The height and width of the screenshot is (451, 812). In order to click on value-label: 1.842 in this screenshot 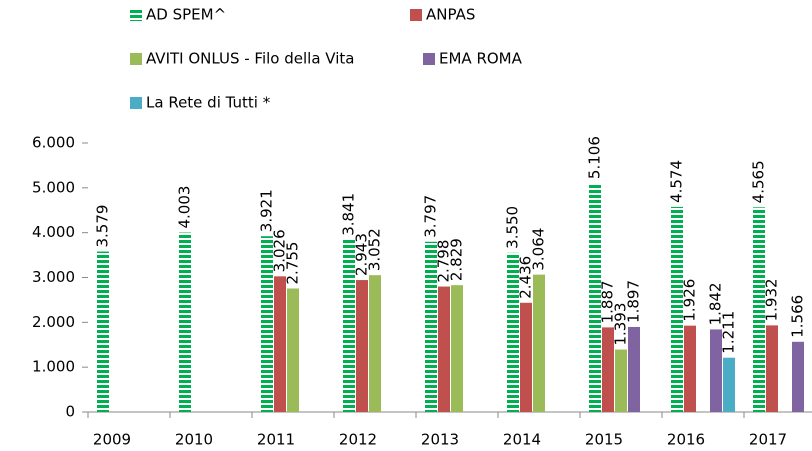, I will do `click(716, 303)`.